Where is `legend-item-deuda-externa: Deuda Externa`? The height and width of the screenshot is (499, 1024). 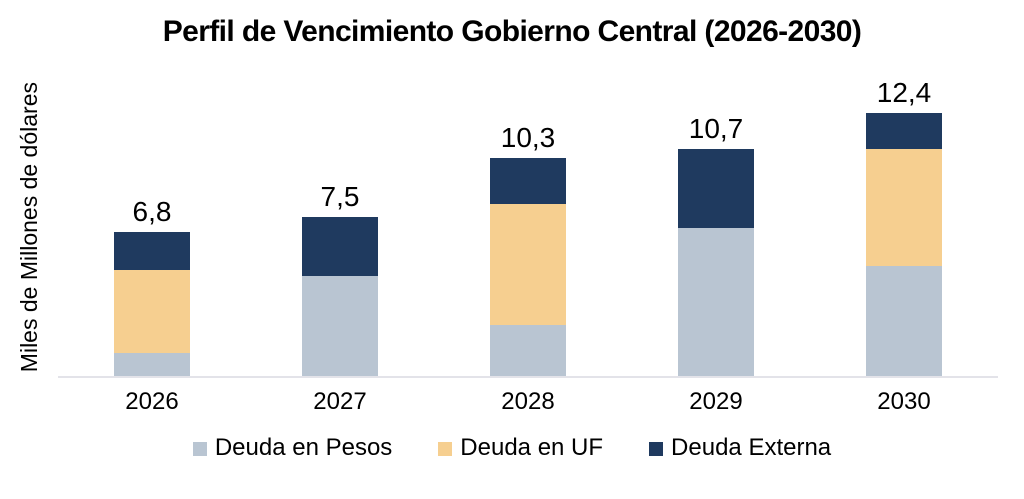 legend-item-deuda-externa: Deuda Externa is located at coordinates (740, 448).